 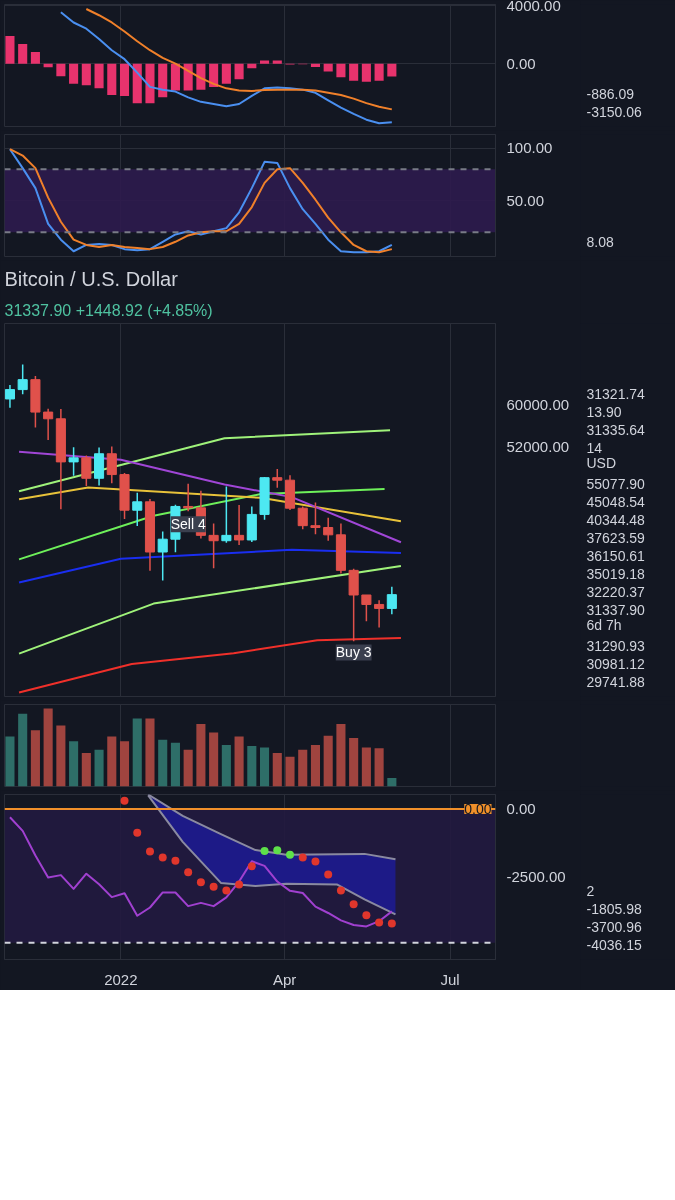 I want to click on annotation: Sell 4, so click(x=188, y=524).